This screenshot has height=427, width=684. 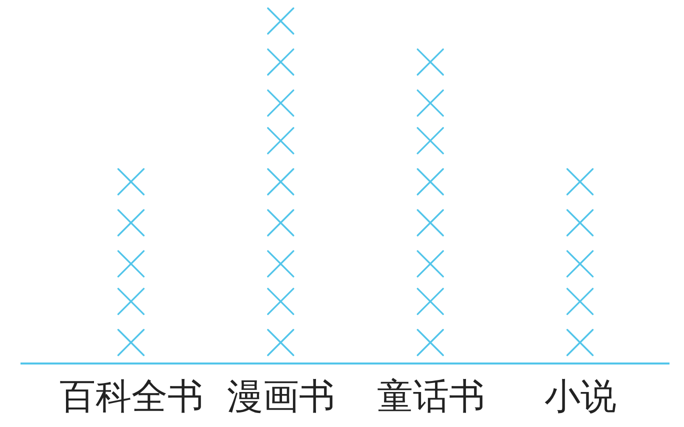 I want to click on x-tick-label: 百科全书, so click(x=131, y=397).